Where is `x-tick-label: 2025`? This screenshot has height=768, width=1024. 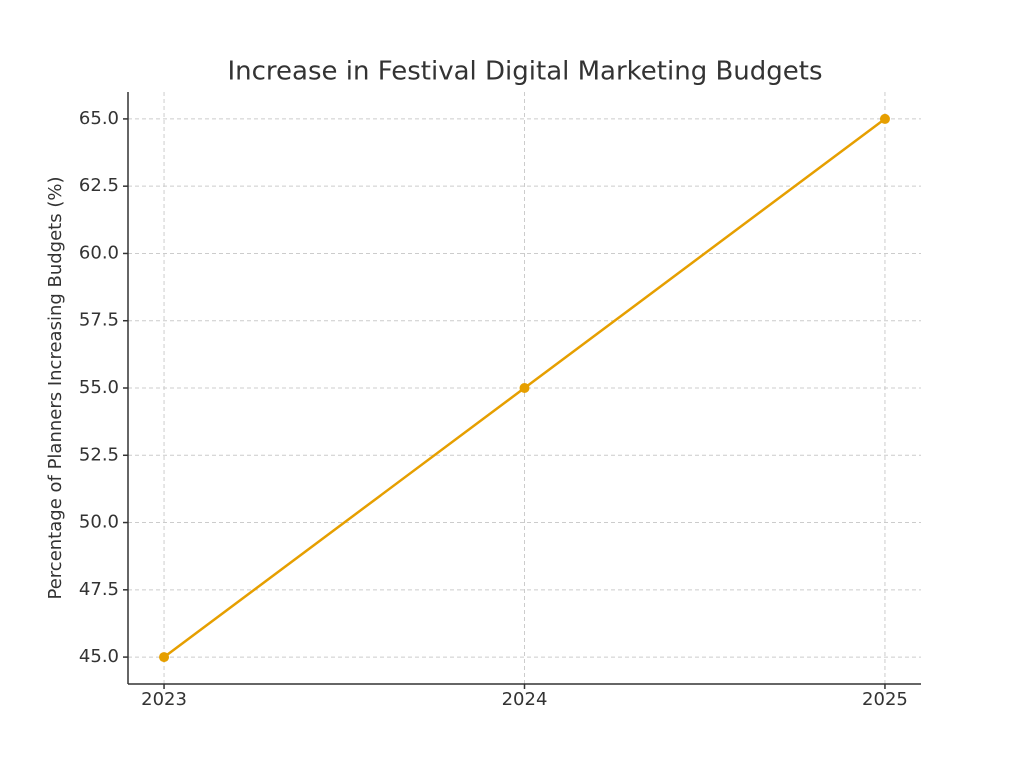 x-tick-label: 2025 is located at coordinates (885, 699).